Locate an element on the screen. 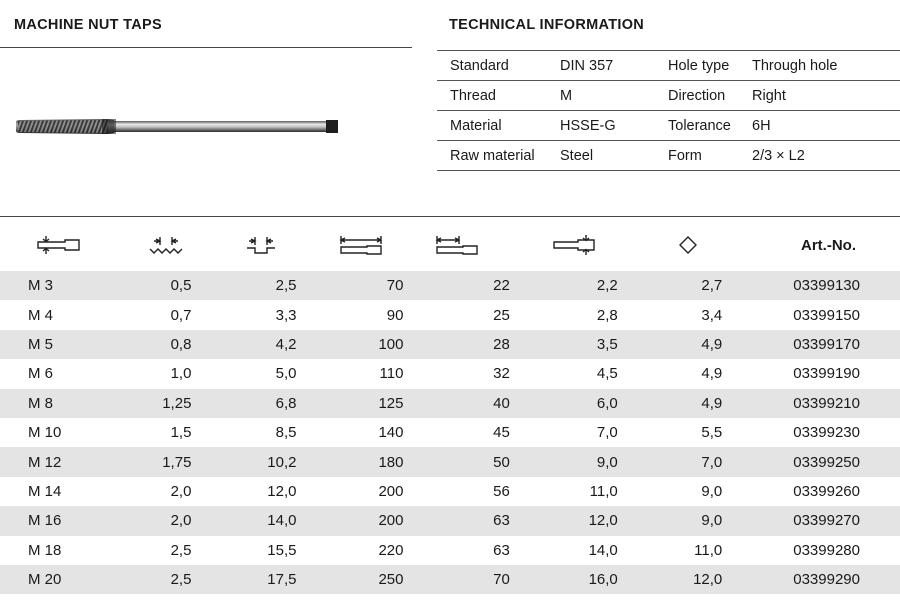 The width and height of the screenshot is (900, 600). shank-diameter-cell: 6,0 is located at coordinates (563, 403).